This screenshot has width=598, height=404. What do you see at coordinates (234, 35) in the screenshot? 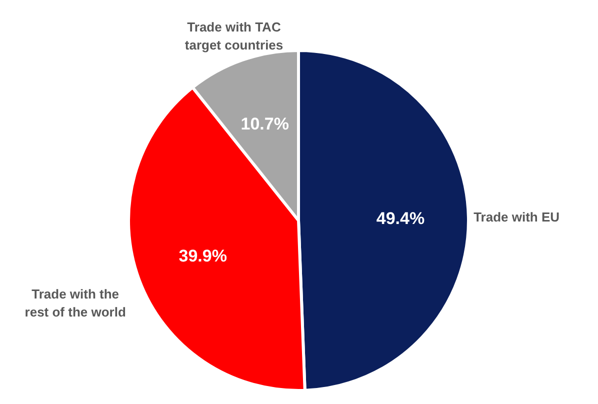
I see `slice-label: Trade with TAC target countries` at bounding box center [234, 35].